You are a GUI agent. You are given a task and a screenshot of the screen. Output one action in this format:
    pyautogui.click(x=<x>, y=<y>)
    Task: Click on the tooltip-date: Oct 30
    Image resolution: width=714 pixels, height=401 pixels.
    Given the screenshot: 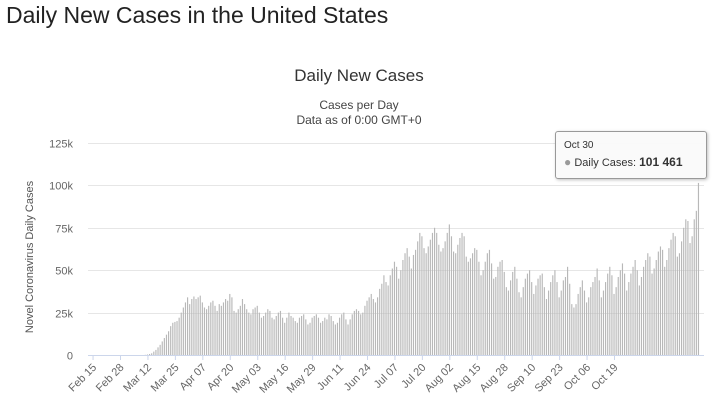 What is the action you would take?
    pyautogui.click(x=579, y=145)
    